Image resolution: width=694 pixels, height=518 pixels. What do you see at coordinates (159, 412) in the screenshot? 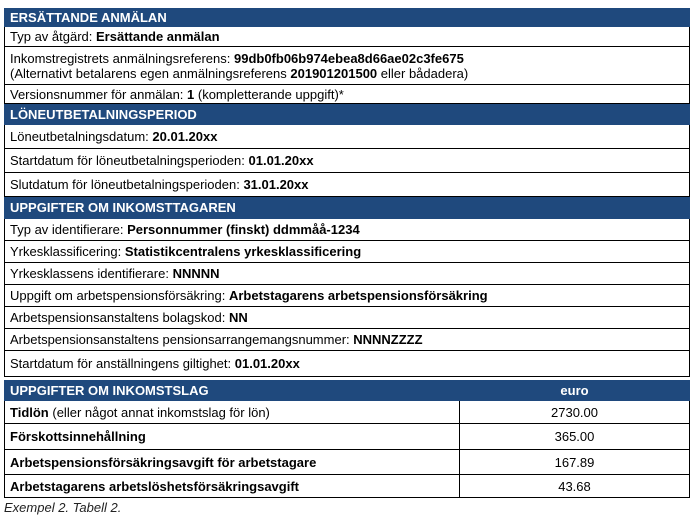
I see `note: (eller något annat inkomstslag för lön)` at bounding box center [159, 412].